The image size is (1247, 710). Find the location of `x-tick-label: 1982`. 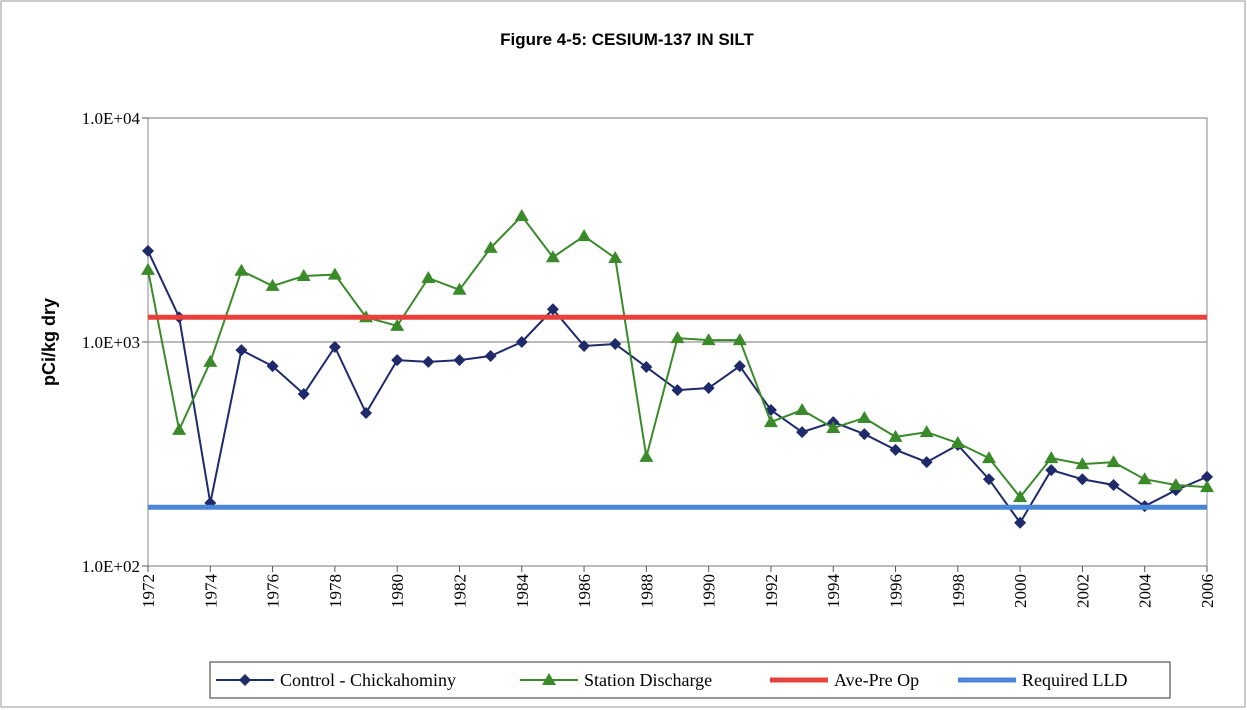

x-tick-label: 1982 is located at coordinates (459, 591).